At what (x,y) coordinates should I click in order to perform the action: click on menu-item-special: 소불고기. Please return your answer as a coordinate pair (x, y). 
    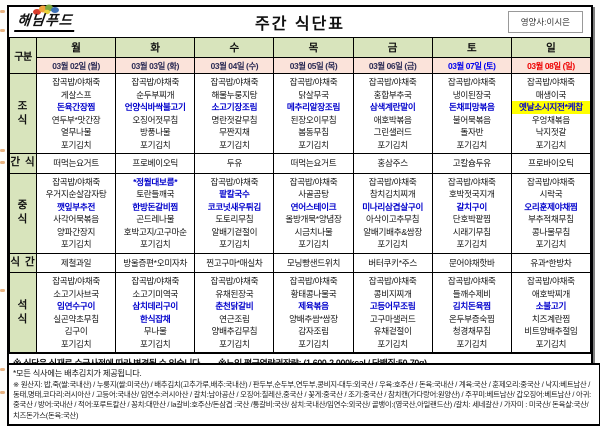
    Looking at the image, I should click on (551, 306).